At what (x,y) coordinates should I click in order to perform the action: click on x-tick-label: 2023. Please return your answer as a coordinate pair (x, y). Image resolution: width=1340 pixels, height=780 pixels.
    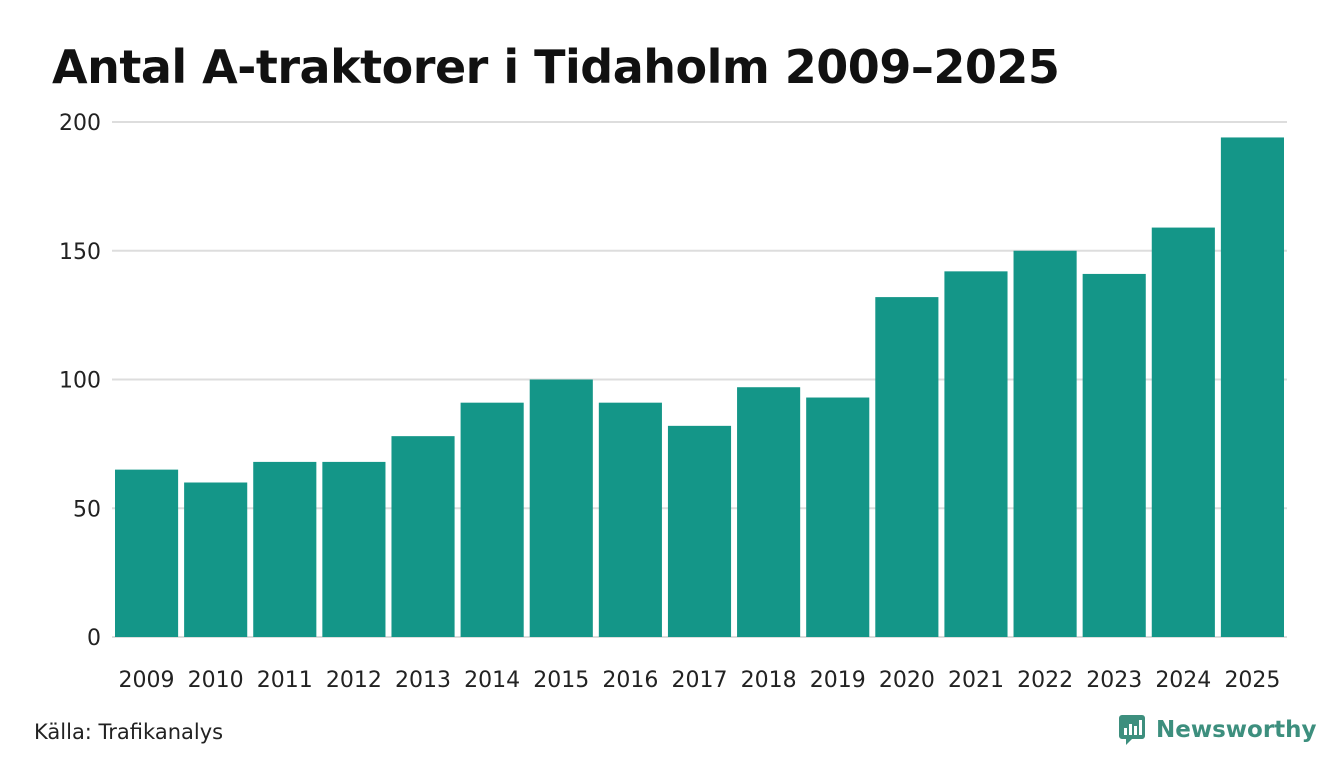
    Looking at the image, I should click on (1114, 680).